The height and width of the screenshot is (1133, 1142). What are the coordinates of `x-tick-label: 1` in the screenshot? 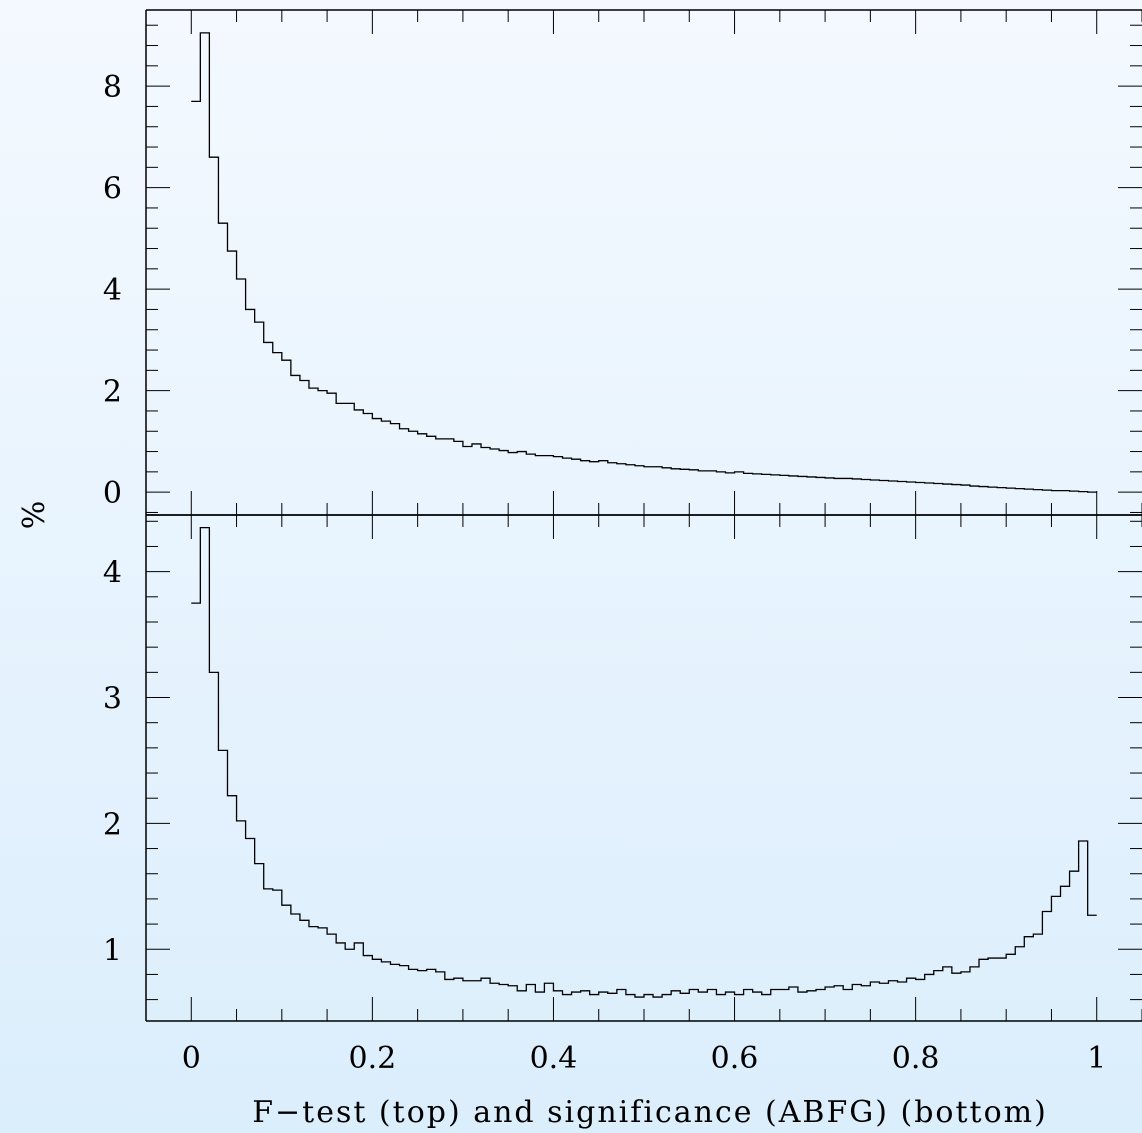 It's located at (1096, 1058).